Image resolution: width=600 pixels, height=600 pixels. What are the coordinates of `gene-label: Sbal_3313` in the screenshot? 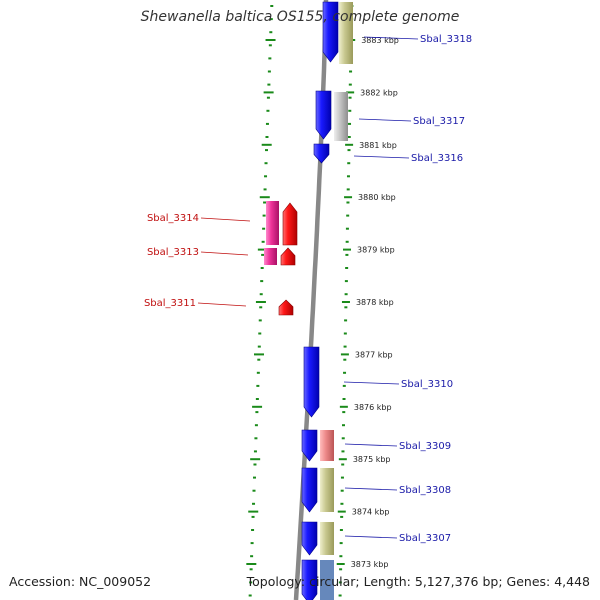 It's located at (173, 252).